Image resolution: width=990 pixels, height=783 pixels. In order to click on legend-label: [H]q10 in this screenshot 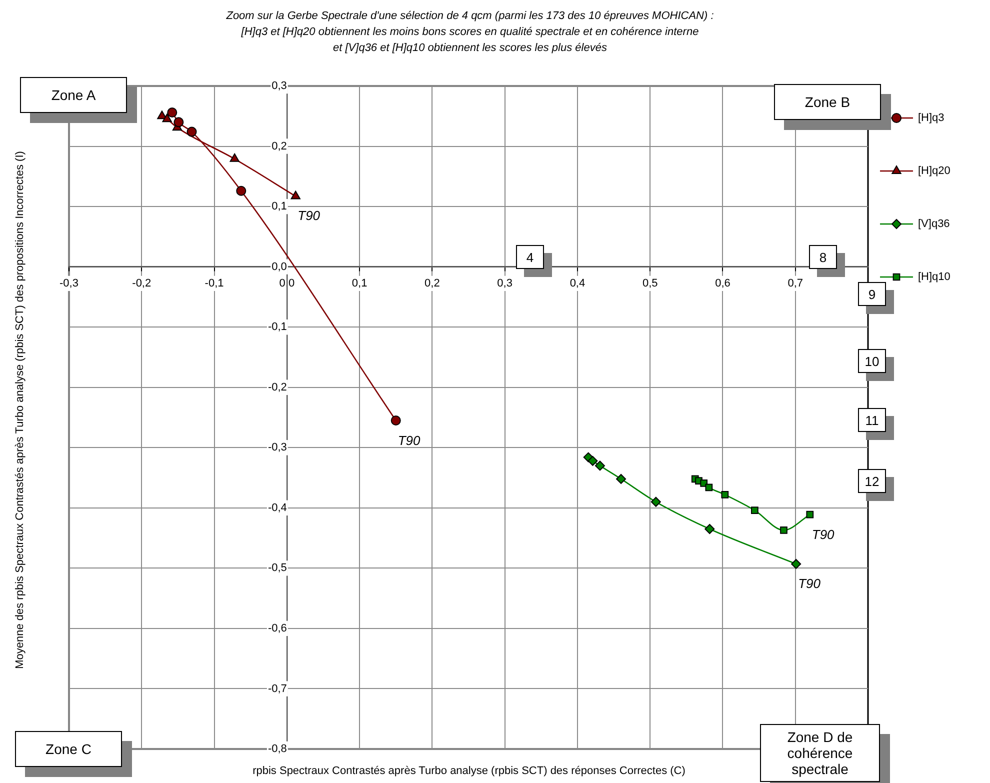, I will do `click(934, 277)`.